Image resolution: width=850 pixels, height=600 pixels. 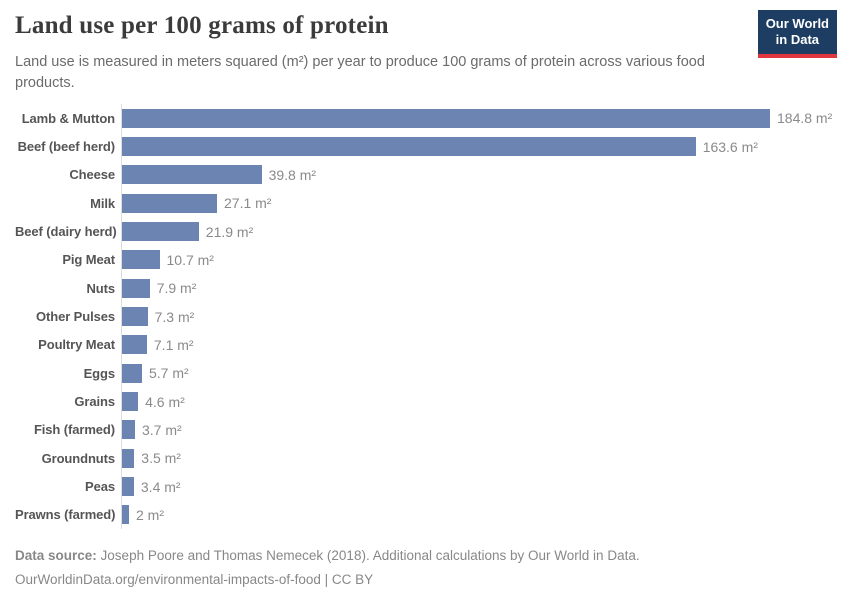 What do you see at coordinates (102, 203) in the screenshot?
I see `category-label: Milk` at bounding box center [102, 203].